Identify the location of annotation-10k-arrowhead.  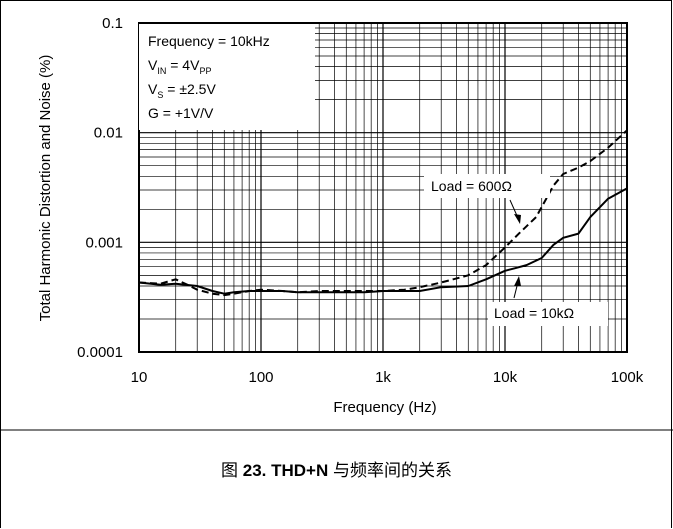
(517, 281).